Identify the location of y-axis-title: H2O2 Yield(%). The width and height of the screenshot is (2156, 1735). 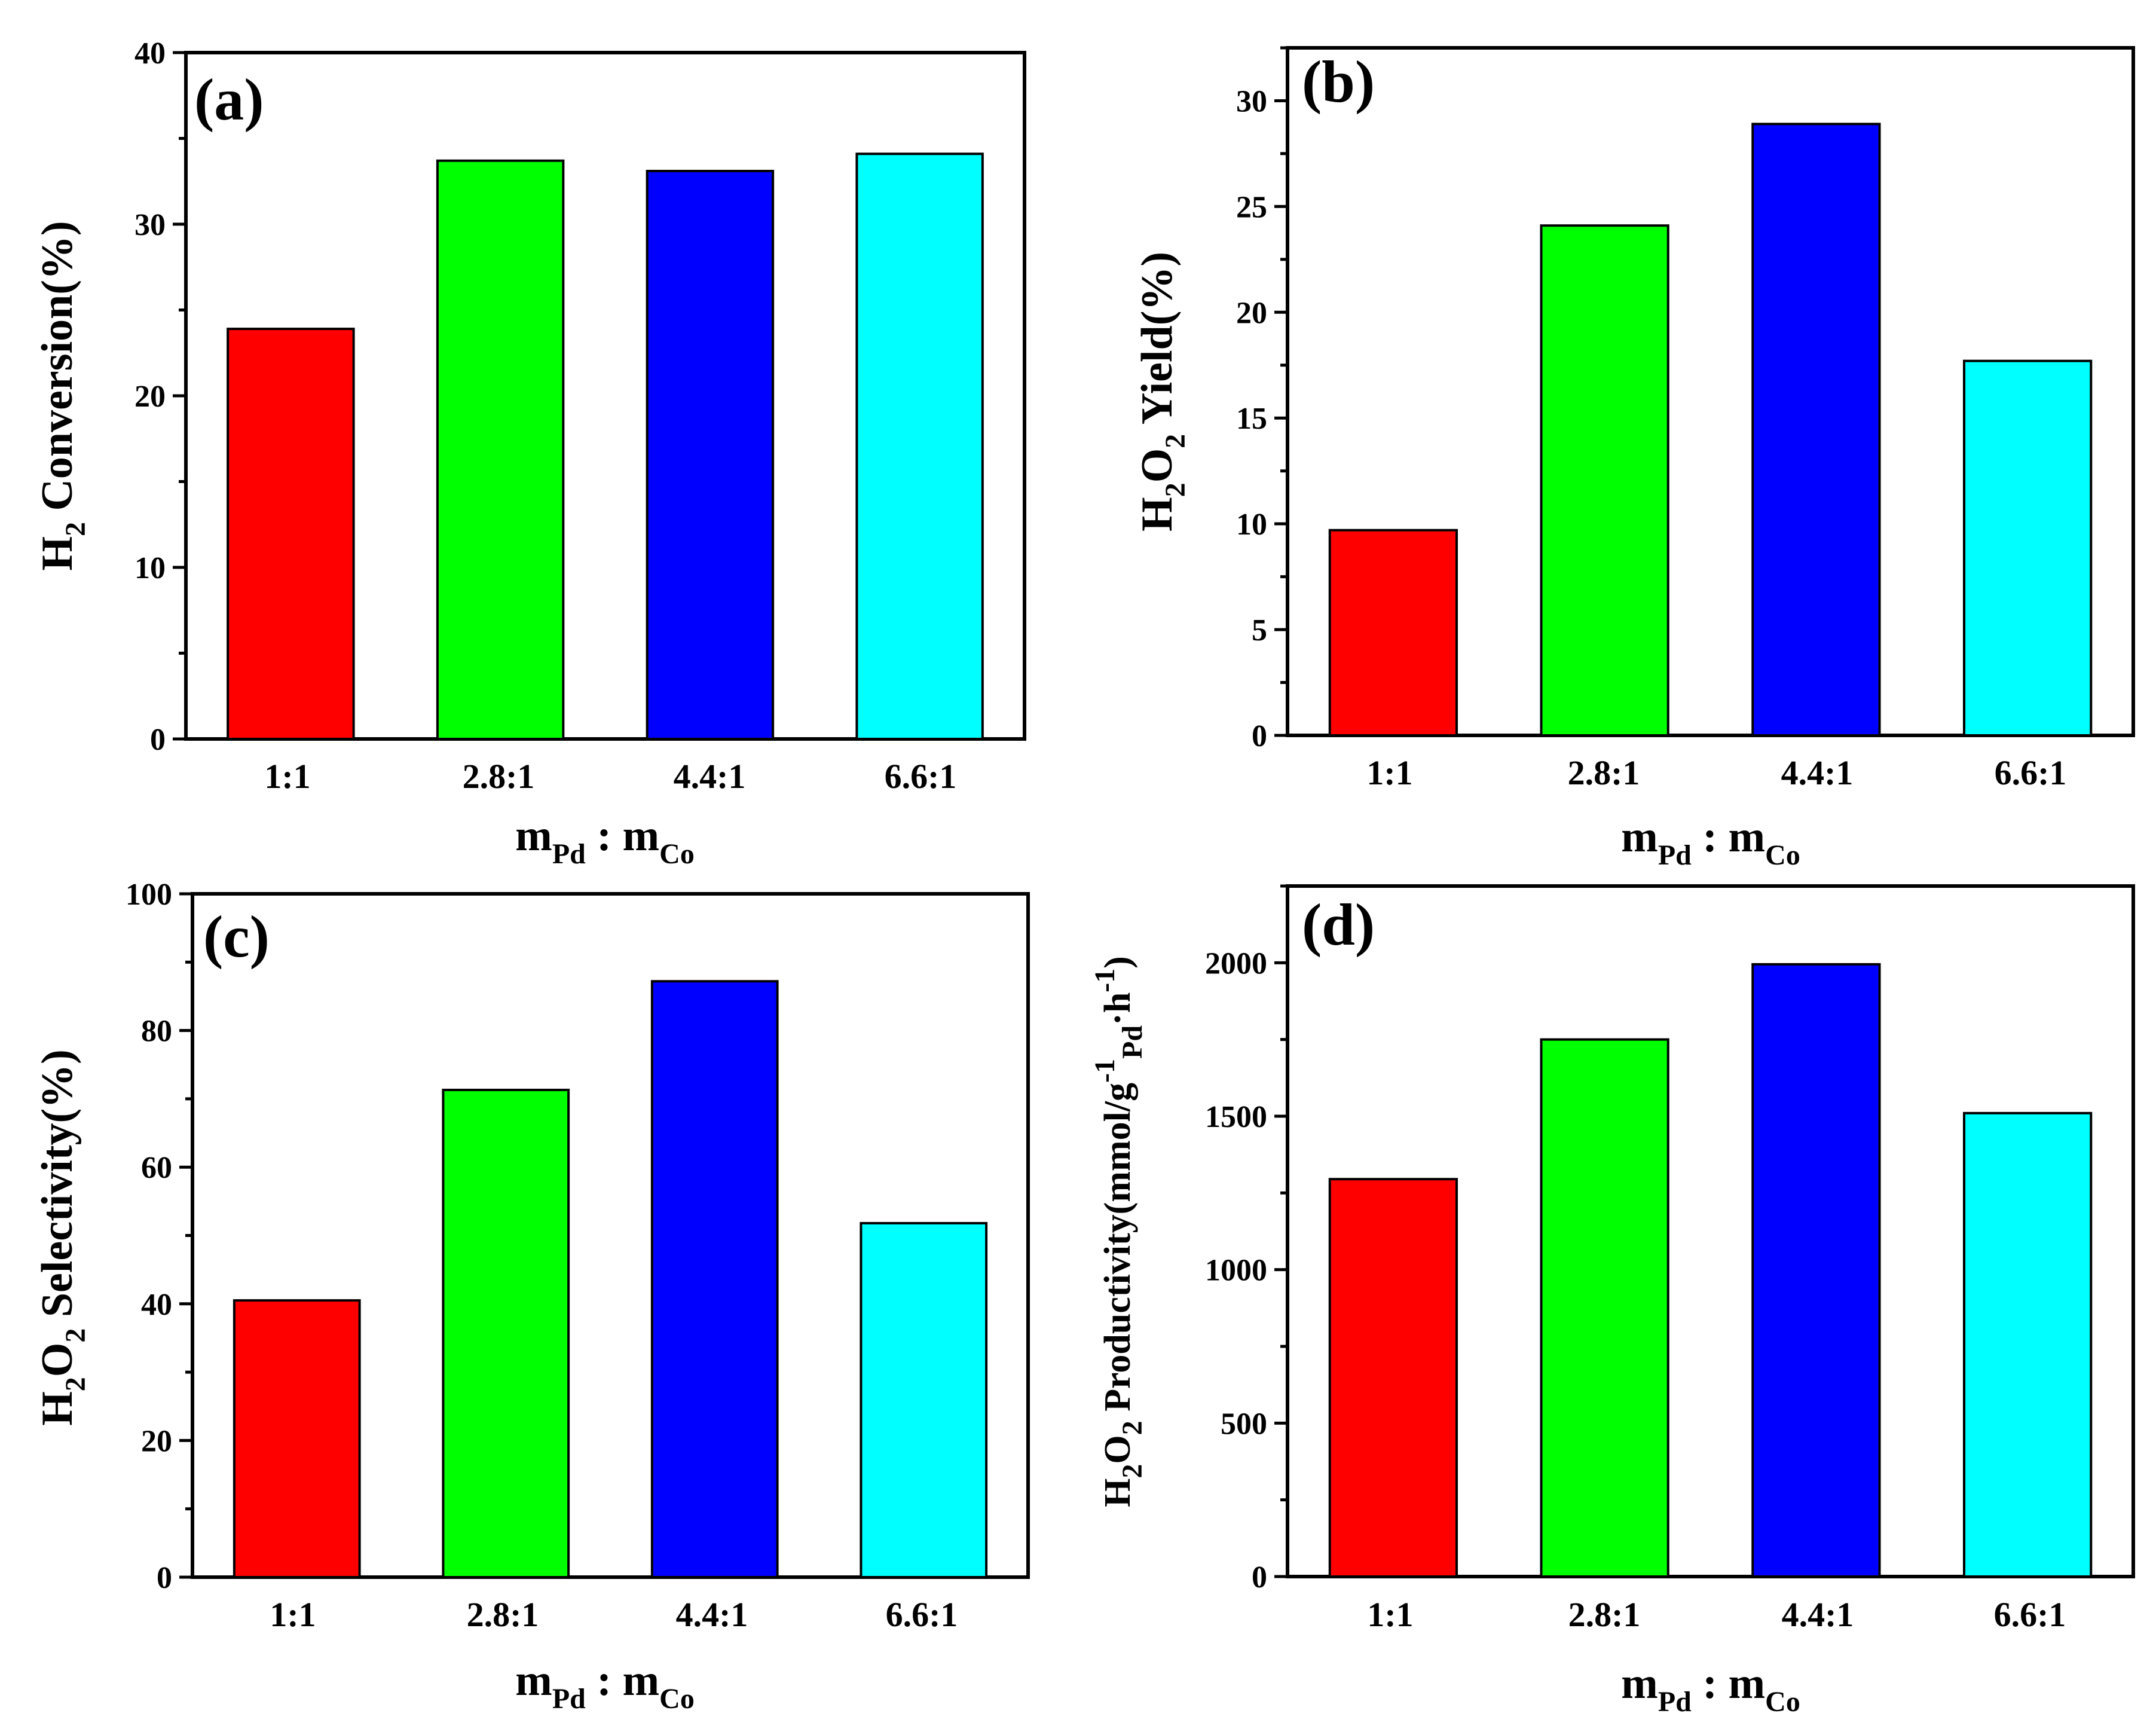
(1162, 392).